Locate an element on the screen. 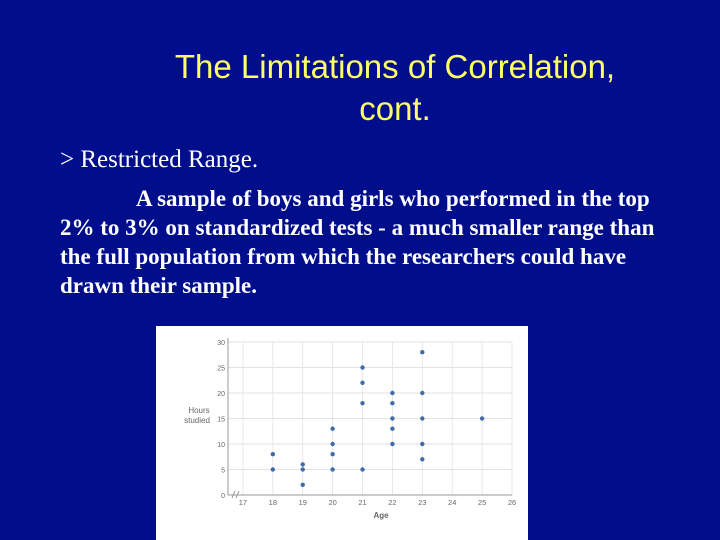  y-tick-labels: 0 5 10 15 20 25 30 is located at coordinates (221, 420).